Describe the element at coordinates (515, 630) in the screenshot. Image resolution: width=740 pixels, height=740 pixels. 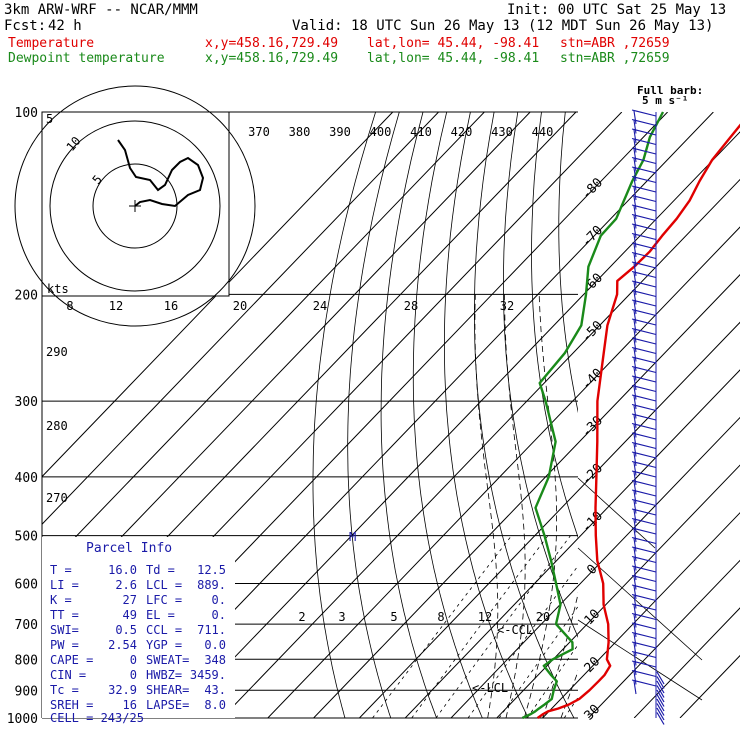
I see `ccl-marker: <-CCL` at that location.